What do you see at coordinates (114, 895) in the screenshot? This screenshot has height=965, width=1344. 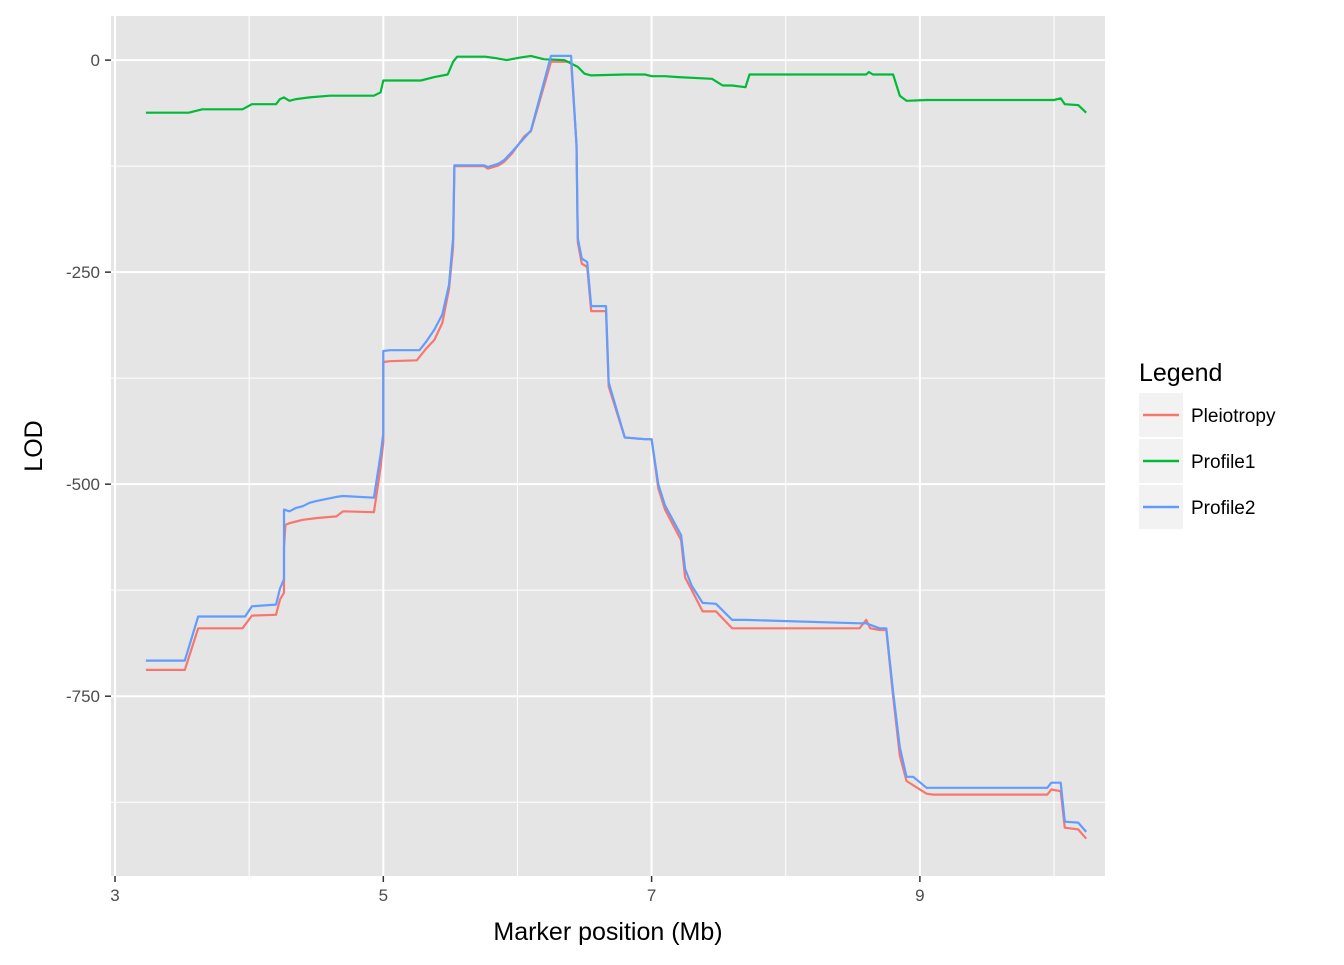 I see `x-tick-label: 3` at bounding box center [114, 895].